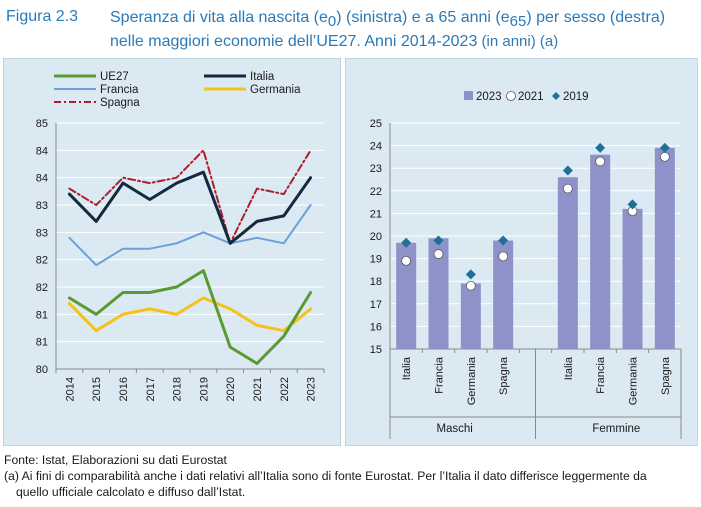 Image resolution: width=701 pixels, height=507 pixels. What do you see at coordinates (285, 389) in the screenshot?
I see `x-tick-label: 2022` at bounding box center [285, 389].